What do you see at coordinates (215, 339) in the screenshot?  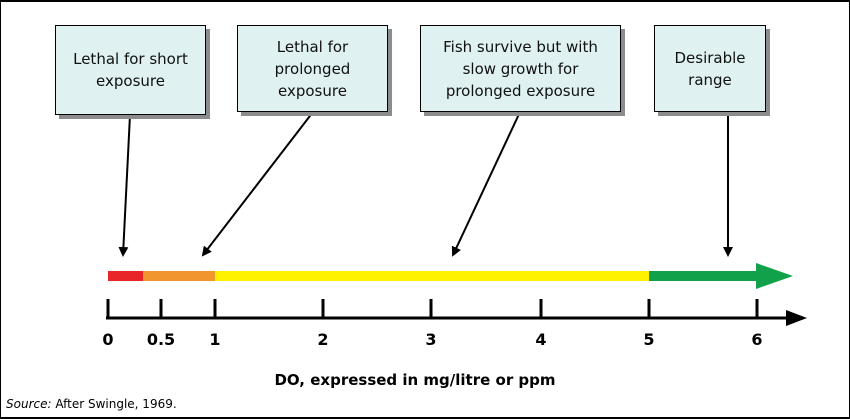 I see `tick-label-1: 1` at bounding box center [215, 339].